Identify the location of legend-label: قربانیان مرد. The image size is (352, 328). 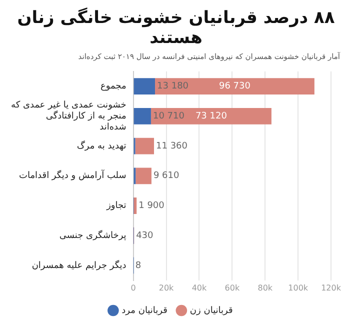
(145, 311).